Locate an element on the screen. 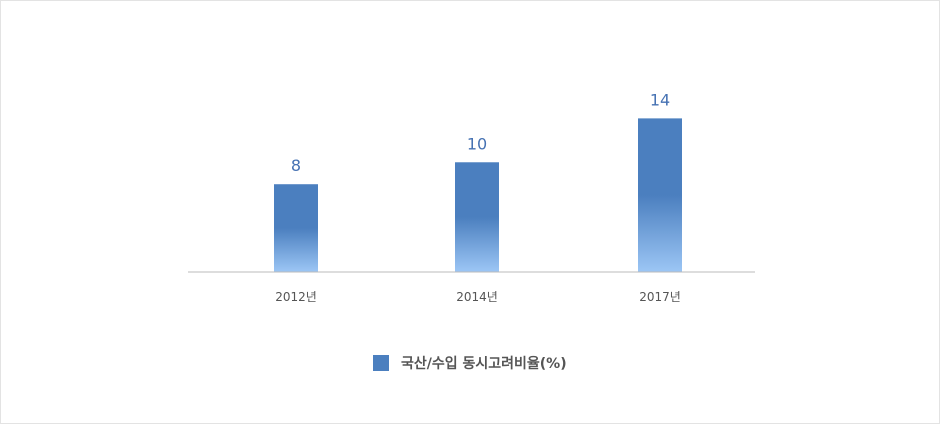  value-label: 10 is located at coordinates (477, 143).